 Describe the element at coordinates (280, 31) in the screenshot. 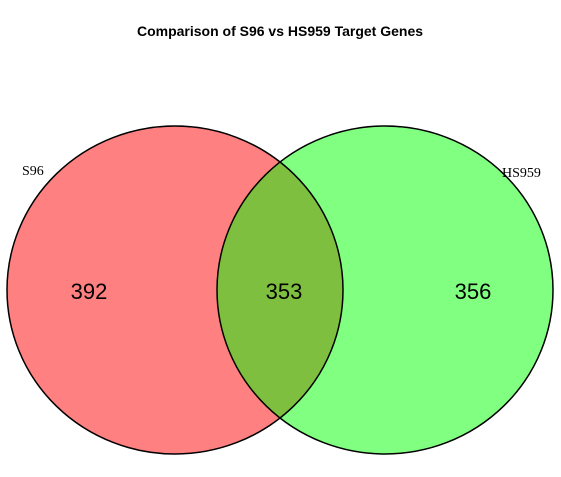

I see `diagram-title: Comparison of S96 vs HS959 Target Genes` at that location.